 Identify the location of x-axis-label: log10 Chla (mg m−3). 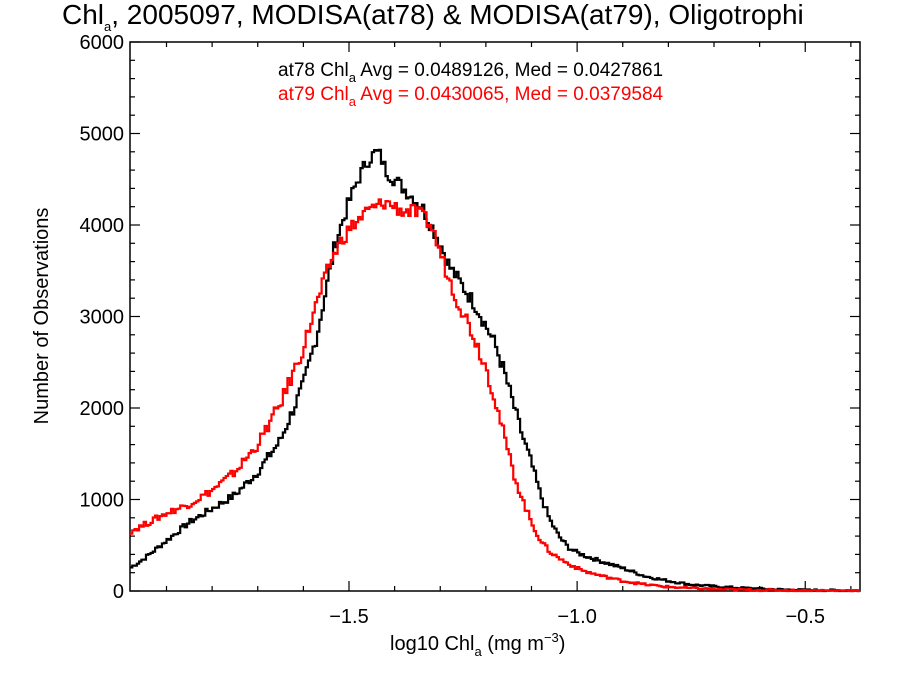
(477, 644).